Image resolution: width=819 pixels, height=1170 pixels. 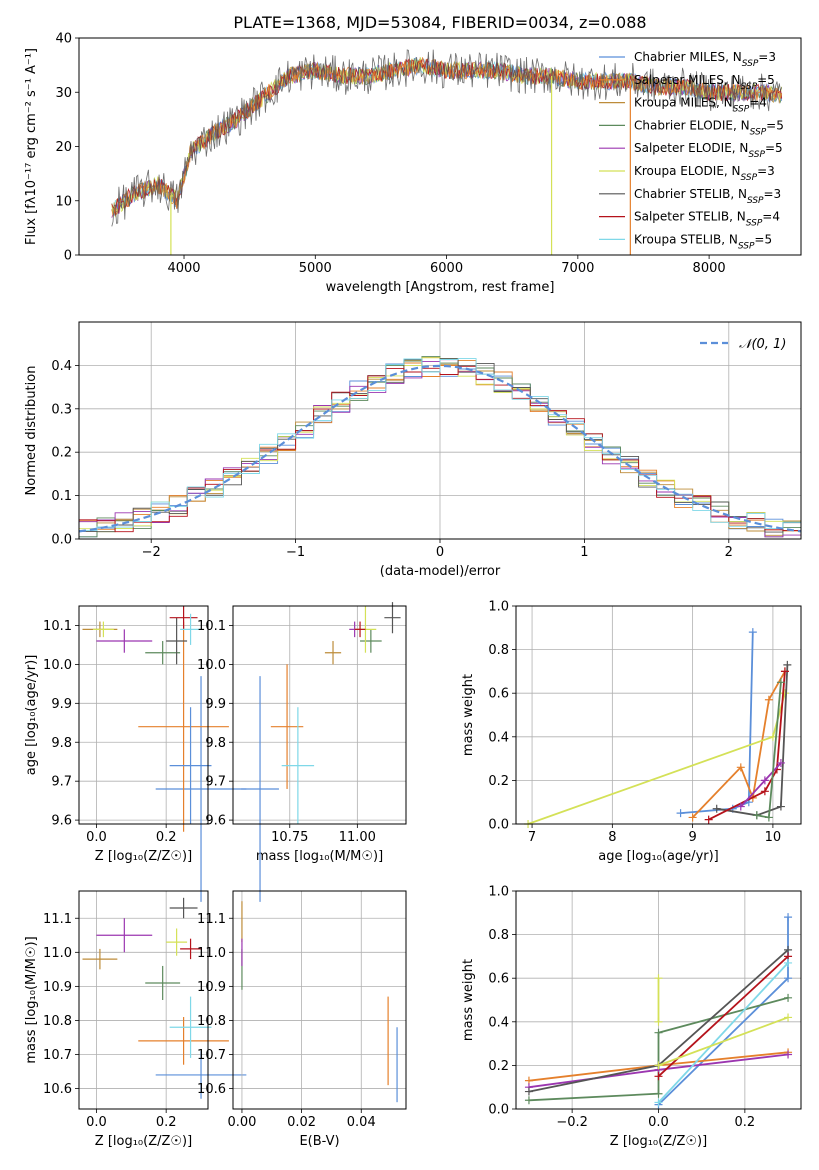 What do you see at coordinates (241, 1122) in the screenshot?
I see `x-tick-label: 0.00` at bounding box center [241, 1122].